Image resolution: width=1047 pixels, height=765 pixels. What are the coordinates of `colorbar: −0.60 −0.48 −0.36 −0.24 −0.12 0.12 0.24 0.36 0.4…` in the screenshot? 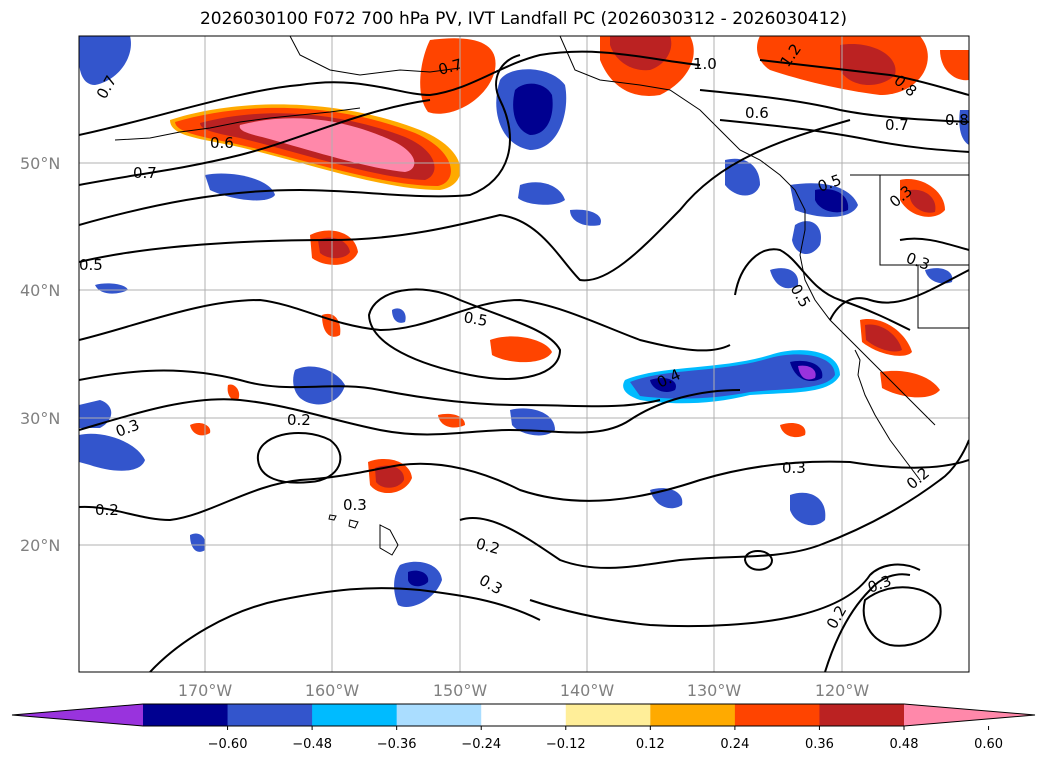 It's located at (523, 727).